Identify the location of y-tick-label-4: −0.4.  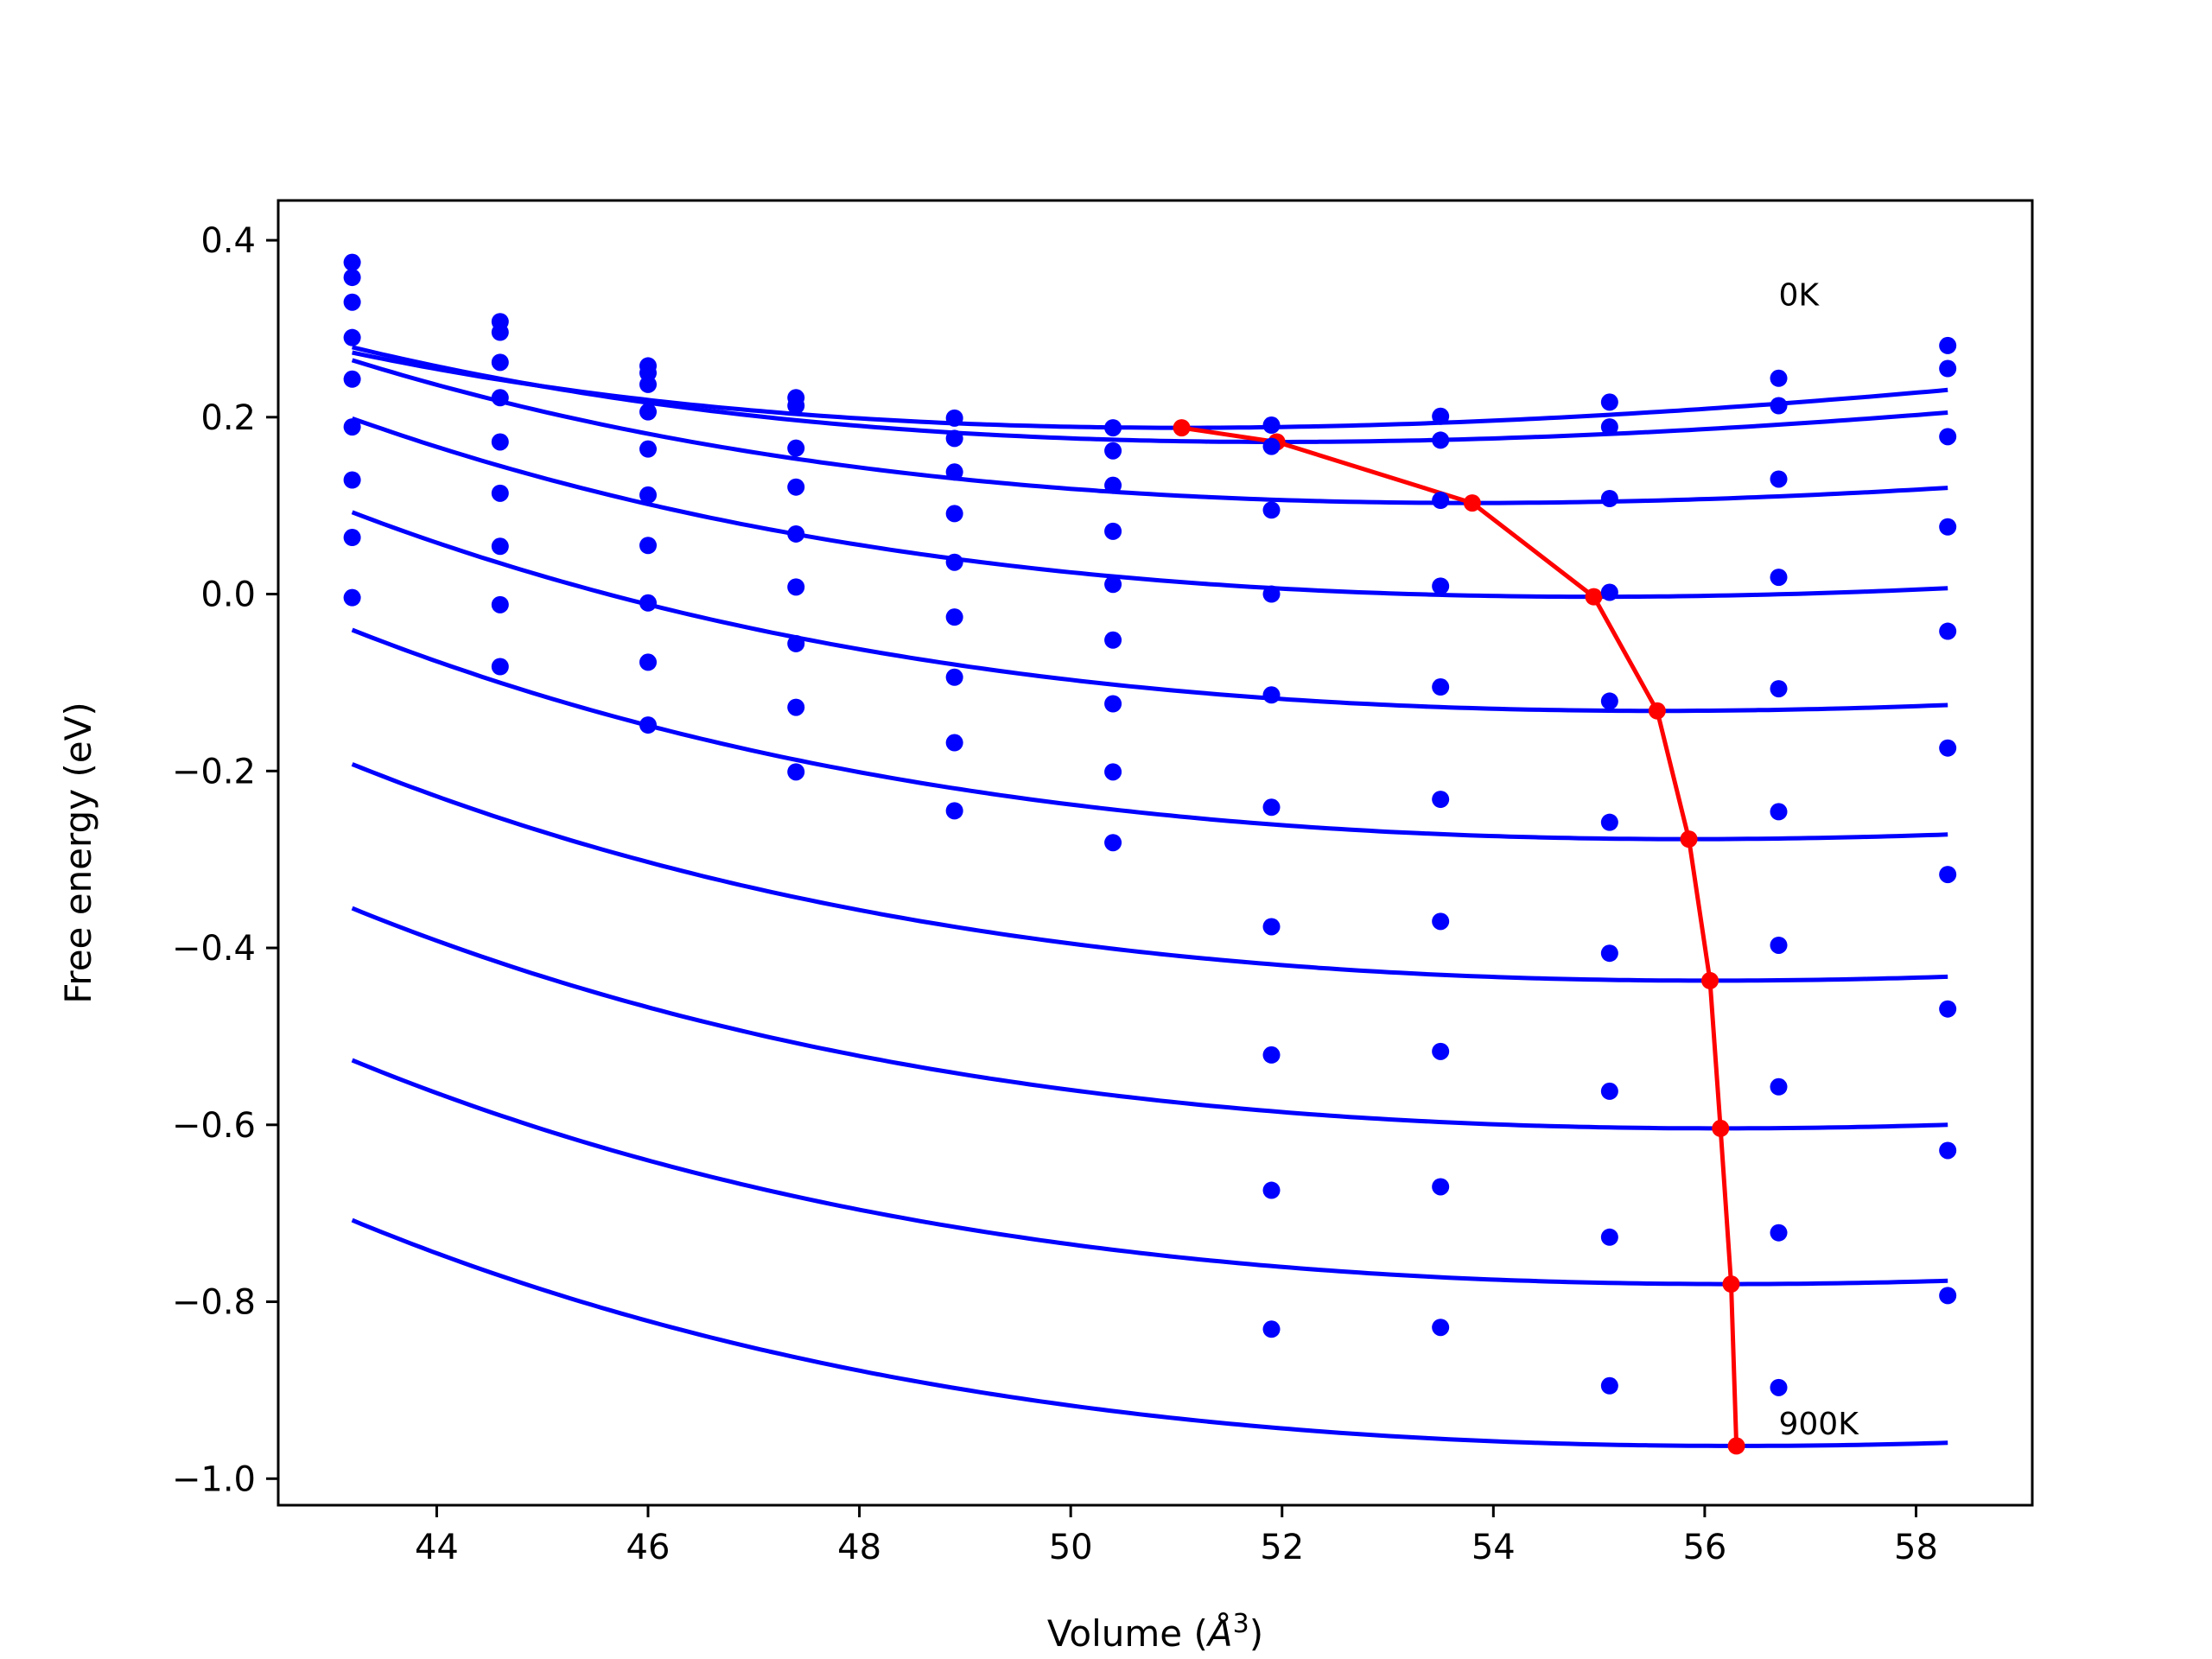
(214, 949).